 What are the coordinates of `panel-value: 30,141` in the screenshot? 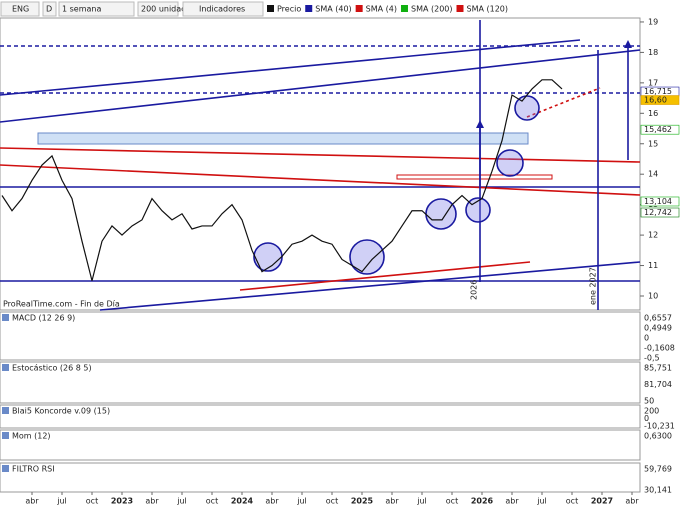 It's located at (658, 490).